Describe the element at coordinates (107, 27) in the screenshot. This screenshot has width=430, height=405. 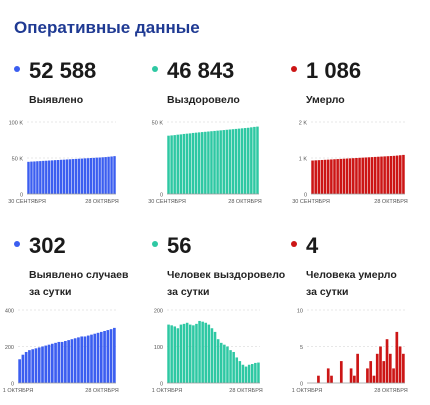
I see `page-title: Оперативные данные` at that location.